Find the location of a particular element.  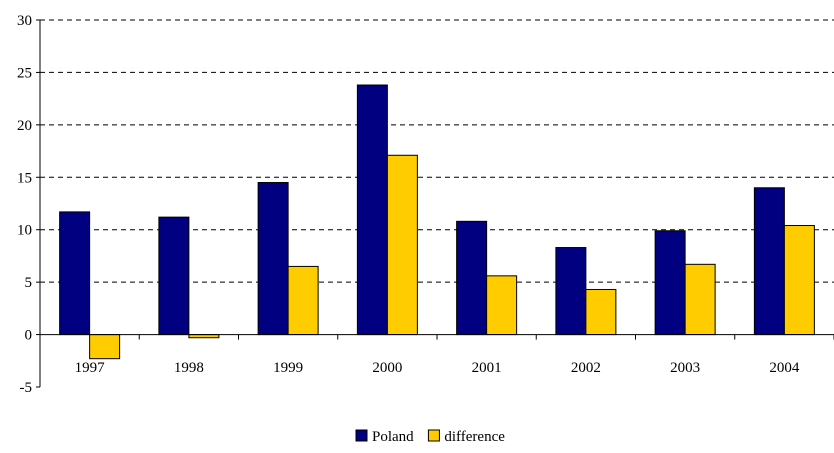

x-tick-label-2003: 2003 is located at coordinates (685, 368).